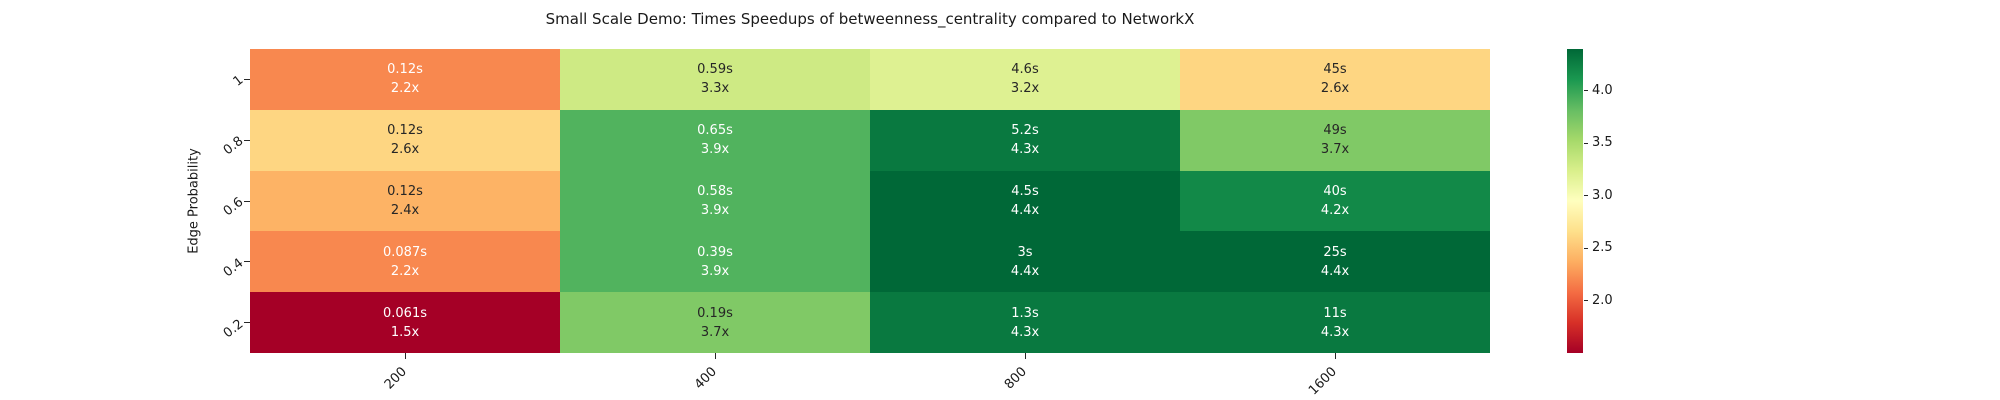 The height and width of the screenshot is (400, 2000). Describe the element at coordinates (395, 378) in the screenshot. I see `x-tick-label: 200` at that location.